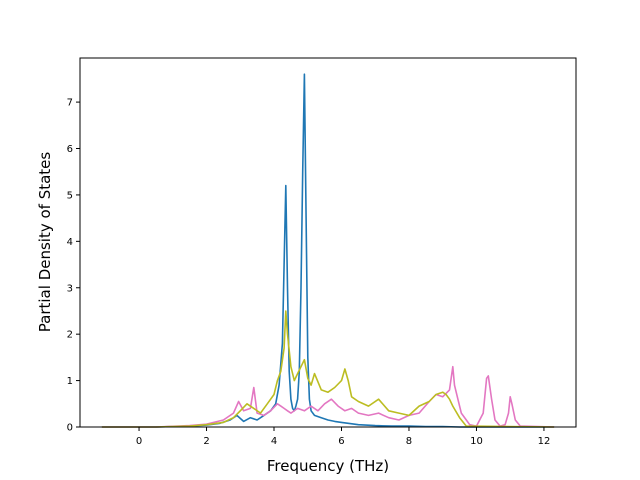  Describe the element at coordinates (70, 381) in the screenshot. I see `y-tick-label: 1` at that location.